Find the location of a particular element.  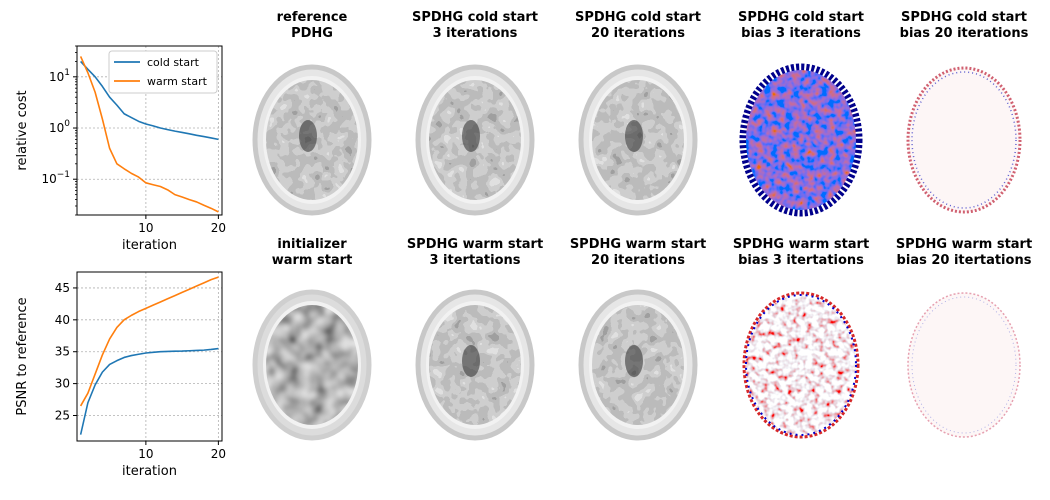

y-axis-label: PSNR to reference is located at coordinates (22, 356).